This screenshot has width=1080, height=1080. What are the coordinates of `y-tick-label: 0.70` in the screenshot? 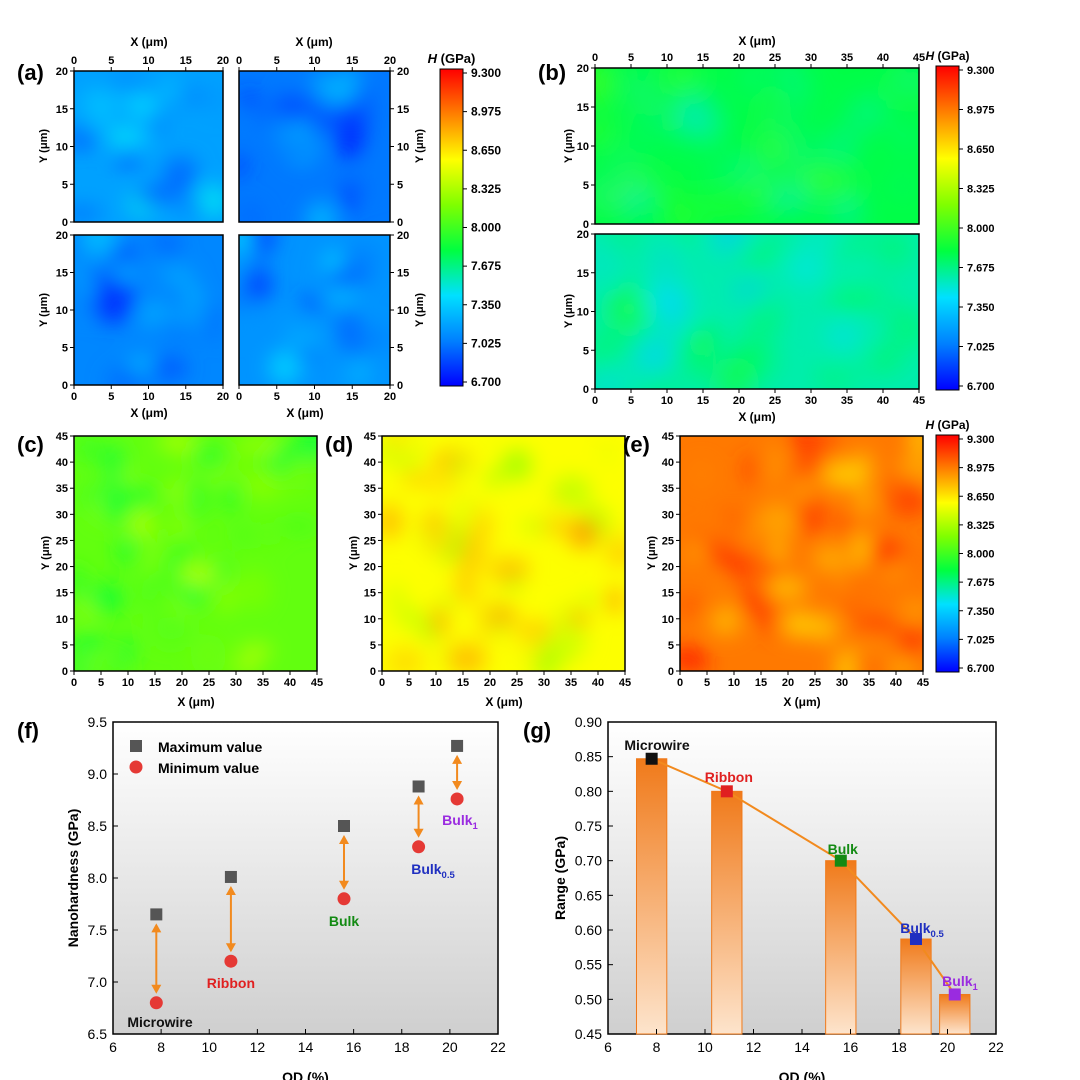 It's located at (588, 861).